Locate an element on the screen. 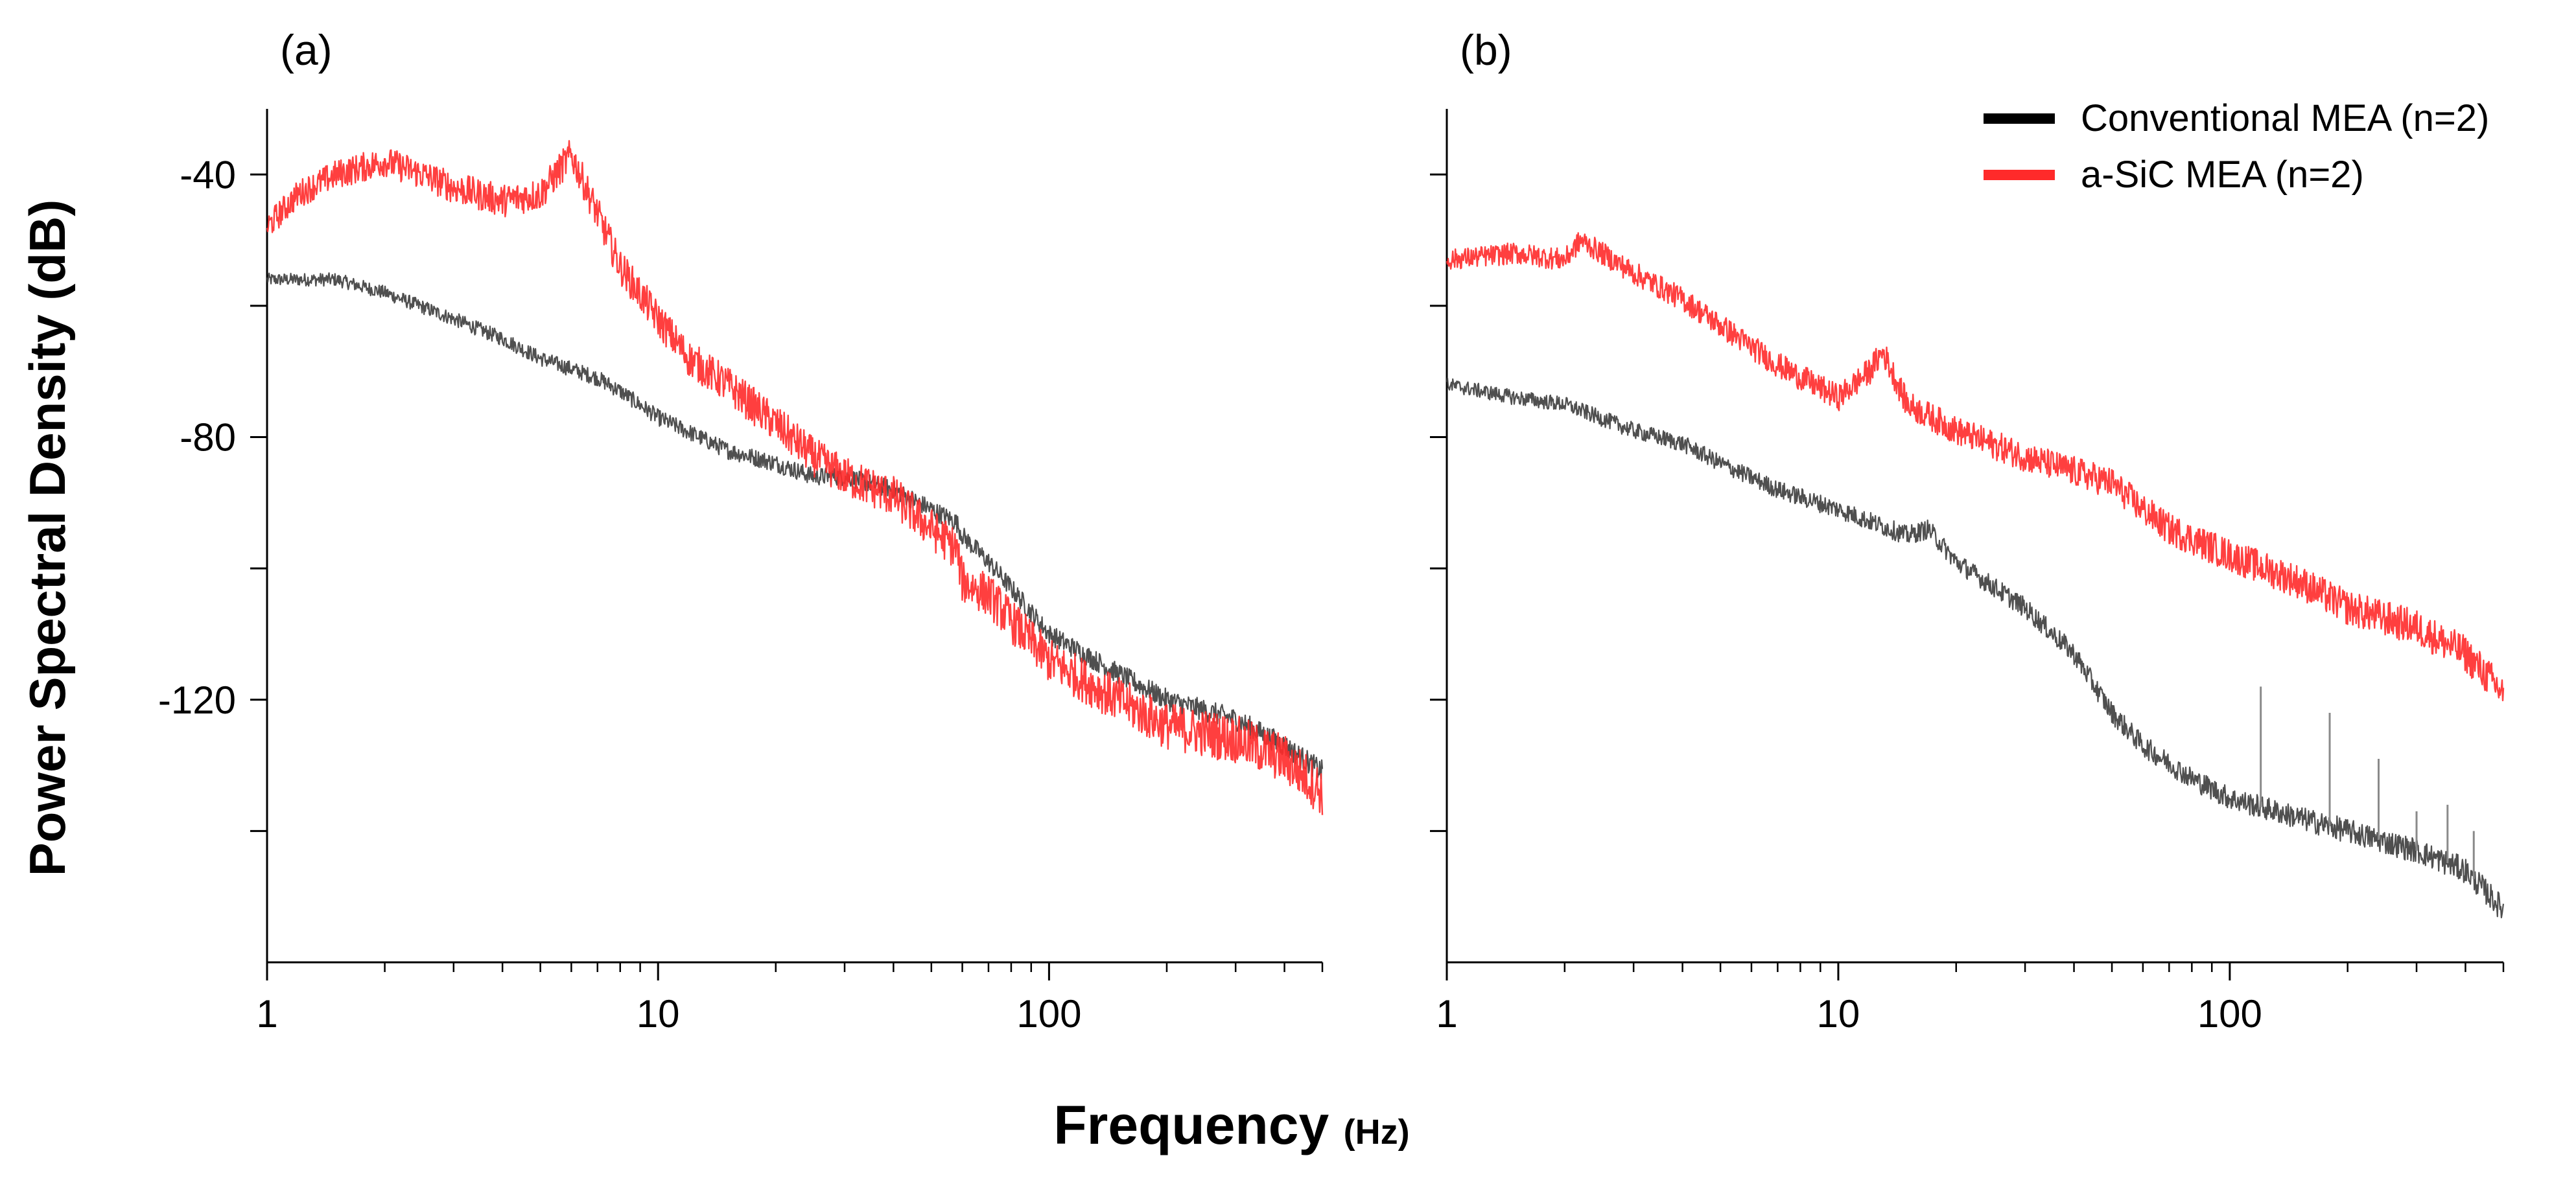 The width and height of the screenshot is (2576, 1182). x-axis-label: Frequency (Hz) is located at coordinates (1231, 1125).